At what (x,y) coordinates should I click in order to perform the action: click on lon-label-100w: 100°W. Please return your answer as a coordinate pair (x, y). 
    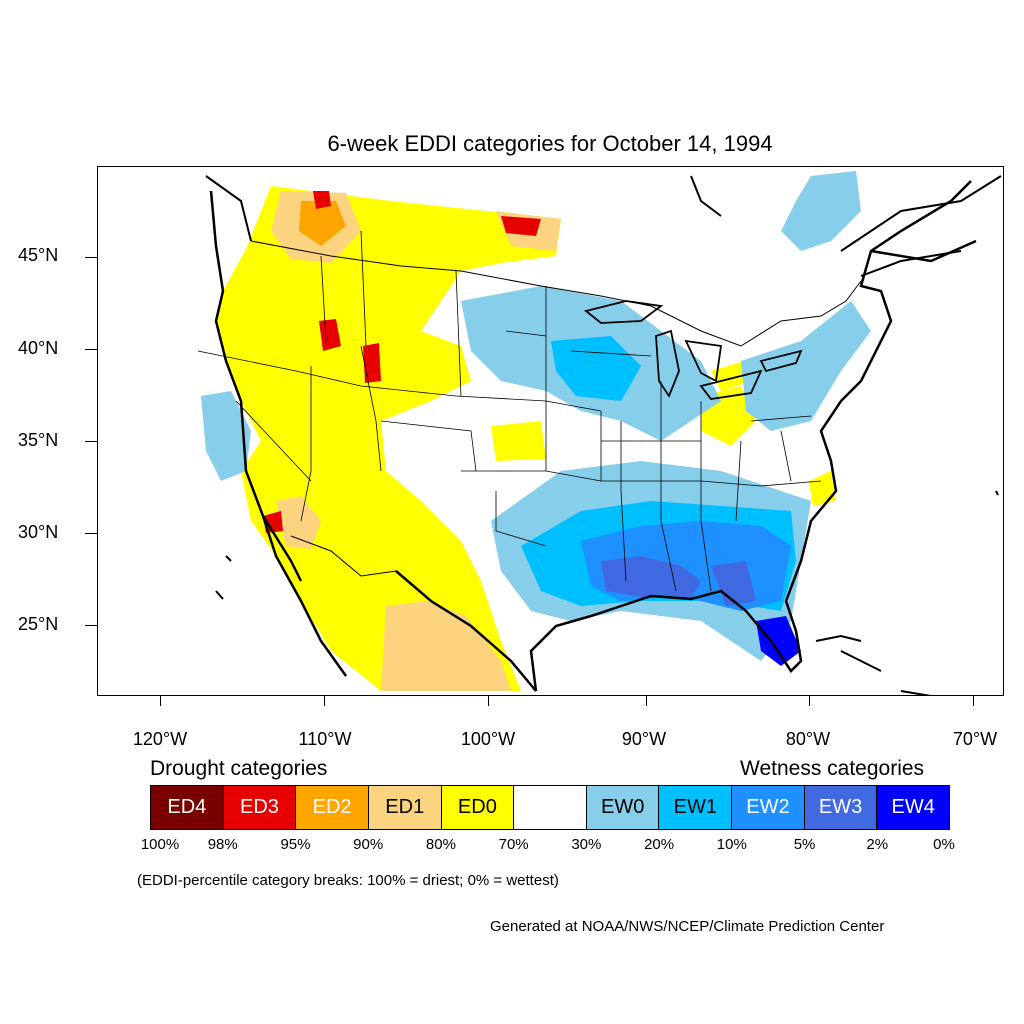
    Looking at the image, I should click on (488, 739).